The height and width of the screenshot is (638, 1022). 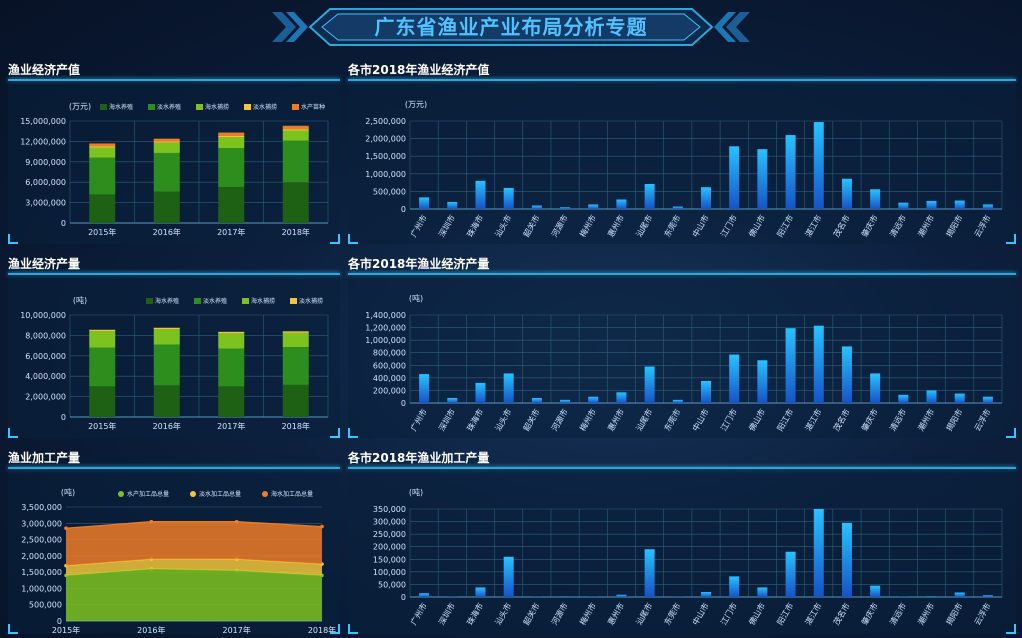 What do you see at coordinates (45, 397) in the screenshot?
I see `y-tick-label: 2,000,000` at bounding box center [45, 397].